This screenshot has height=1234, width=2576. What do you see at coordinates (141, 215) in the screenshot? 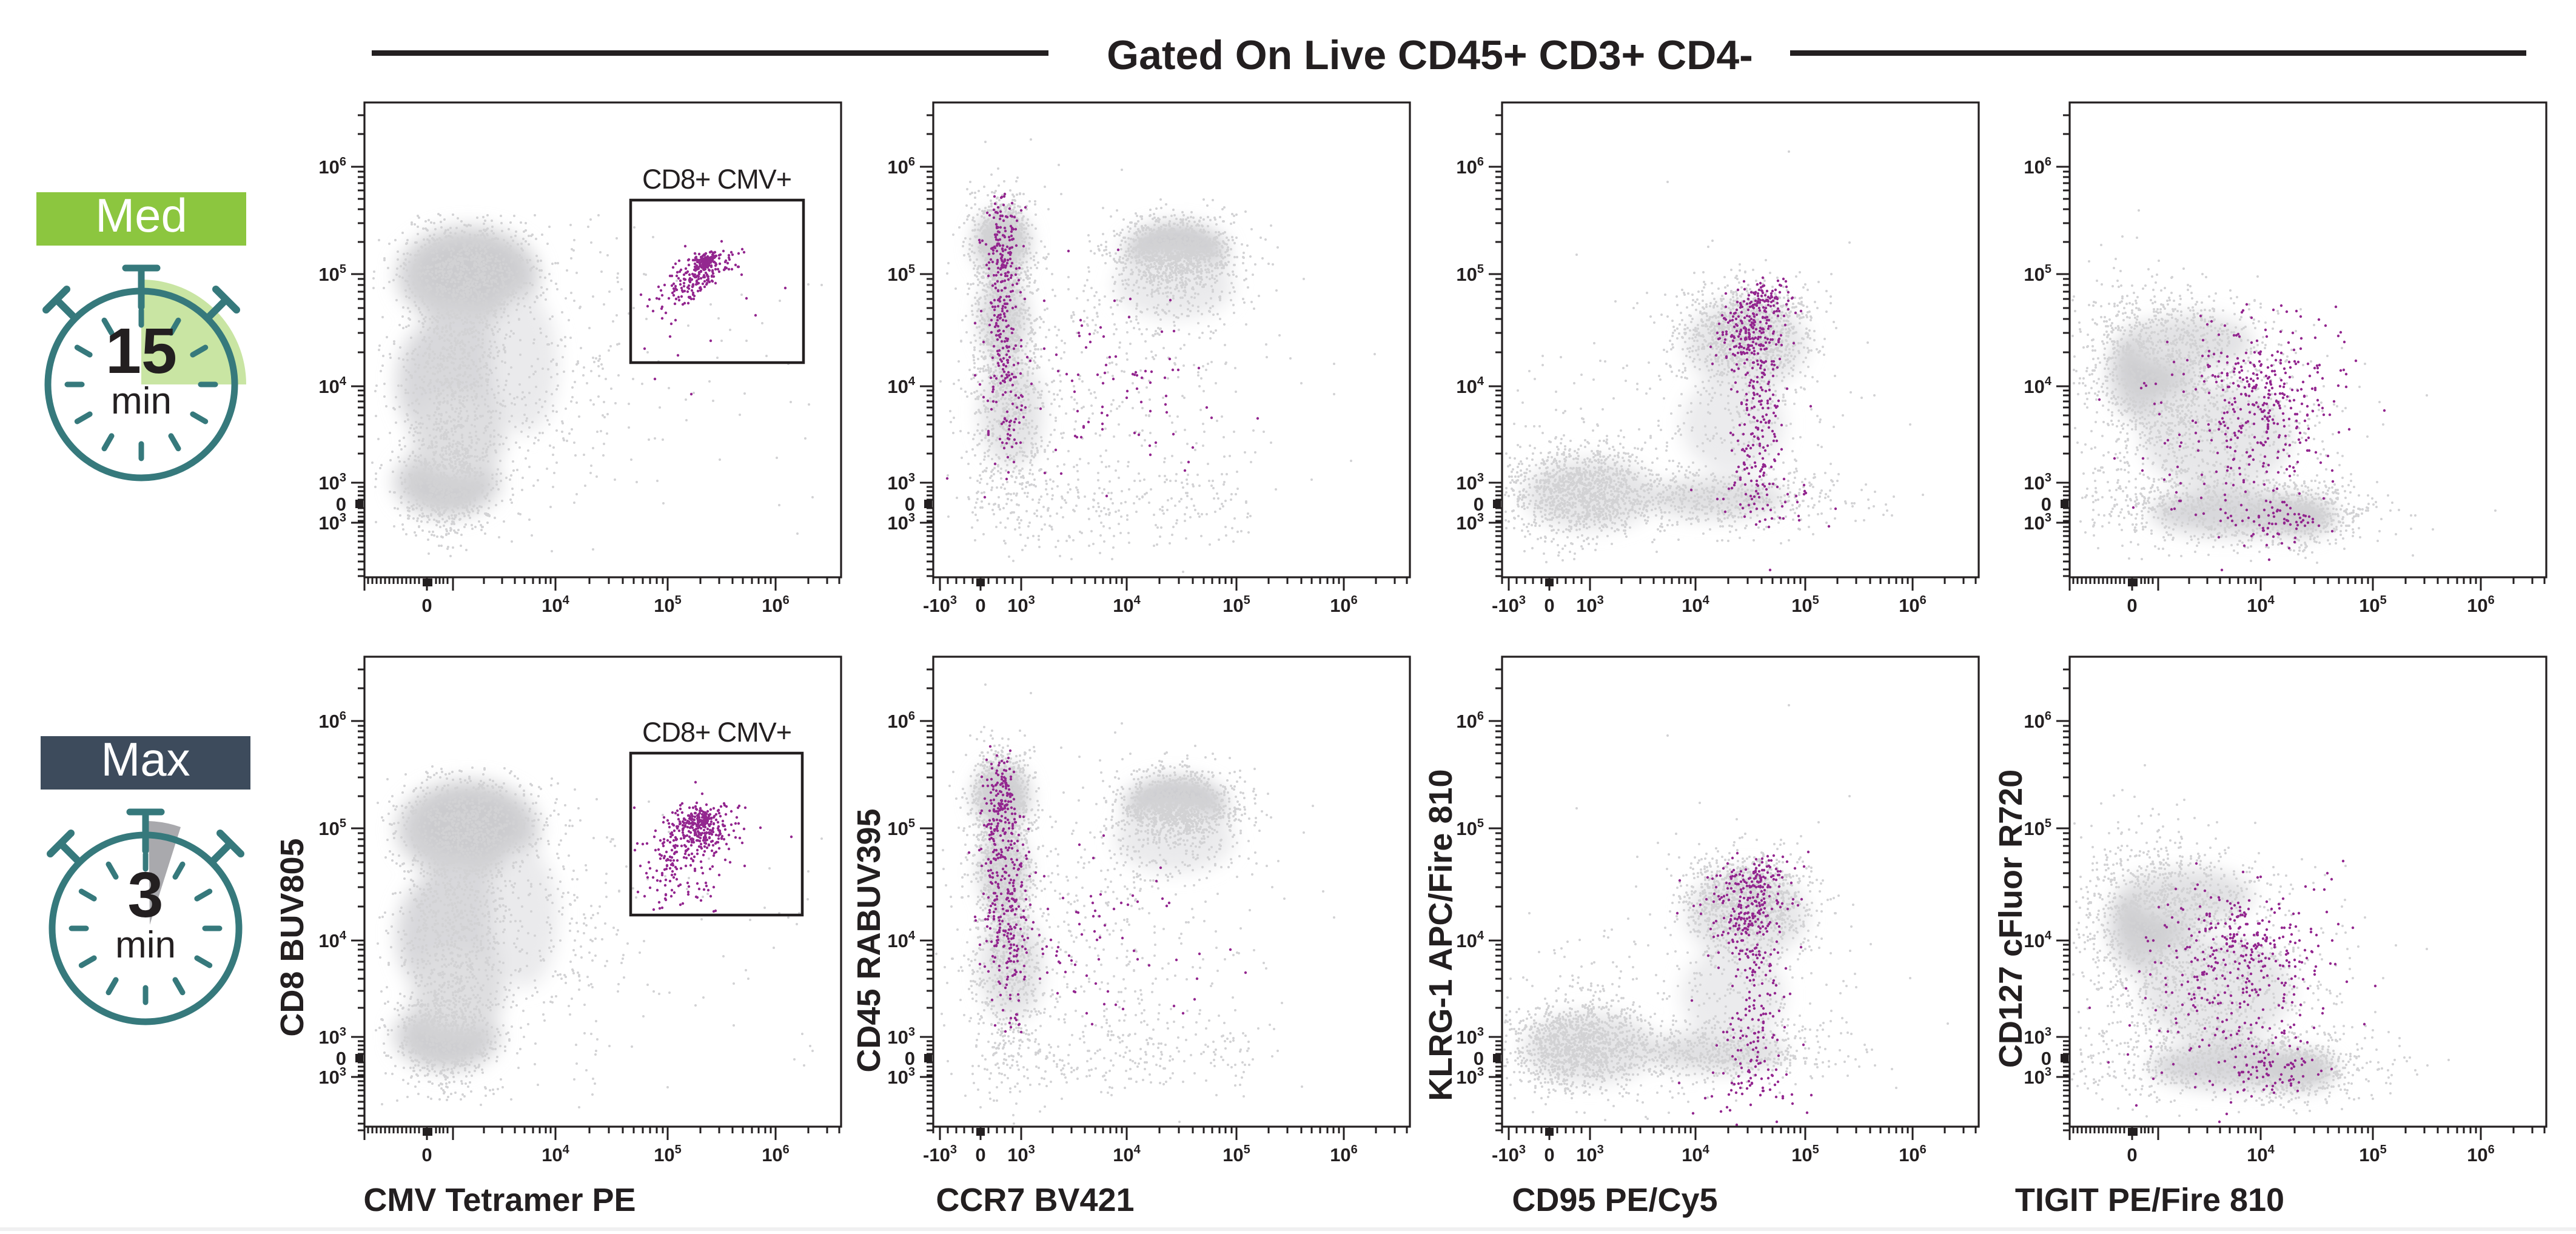
I see `svg-text: Med` at bounding box center [141, 215].